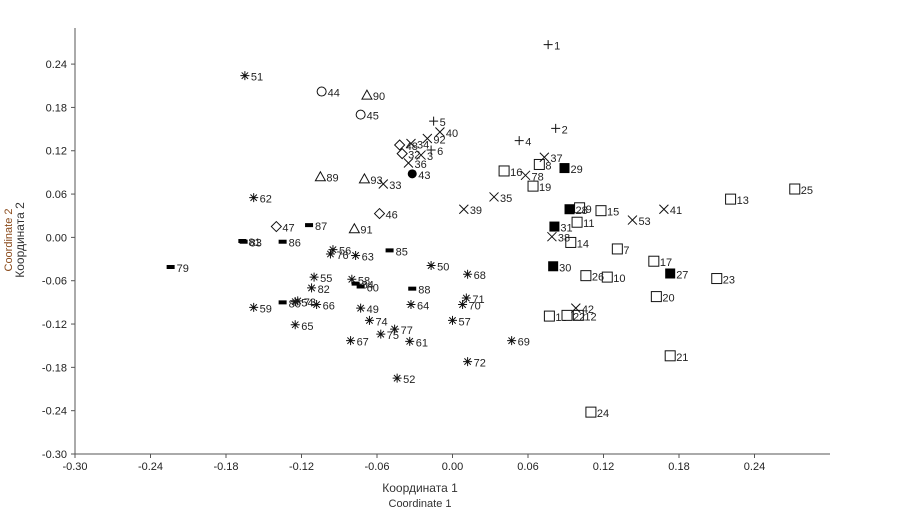 Image resolution: width=900 pixels, height=512 pixels. I want to click on point-label: 47, so click(288, 229).